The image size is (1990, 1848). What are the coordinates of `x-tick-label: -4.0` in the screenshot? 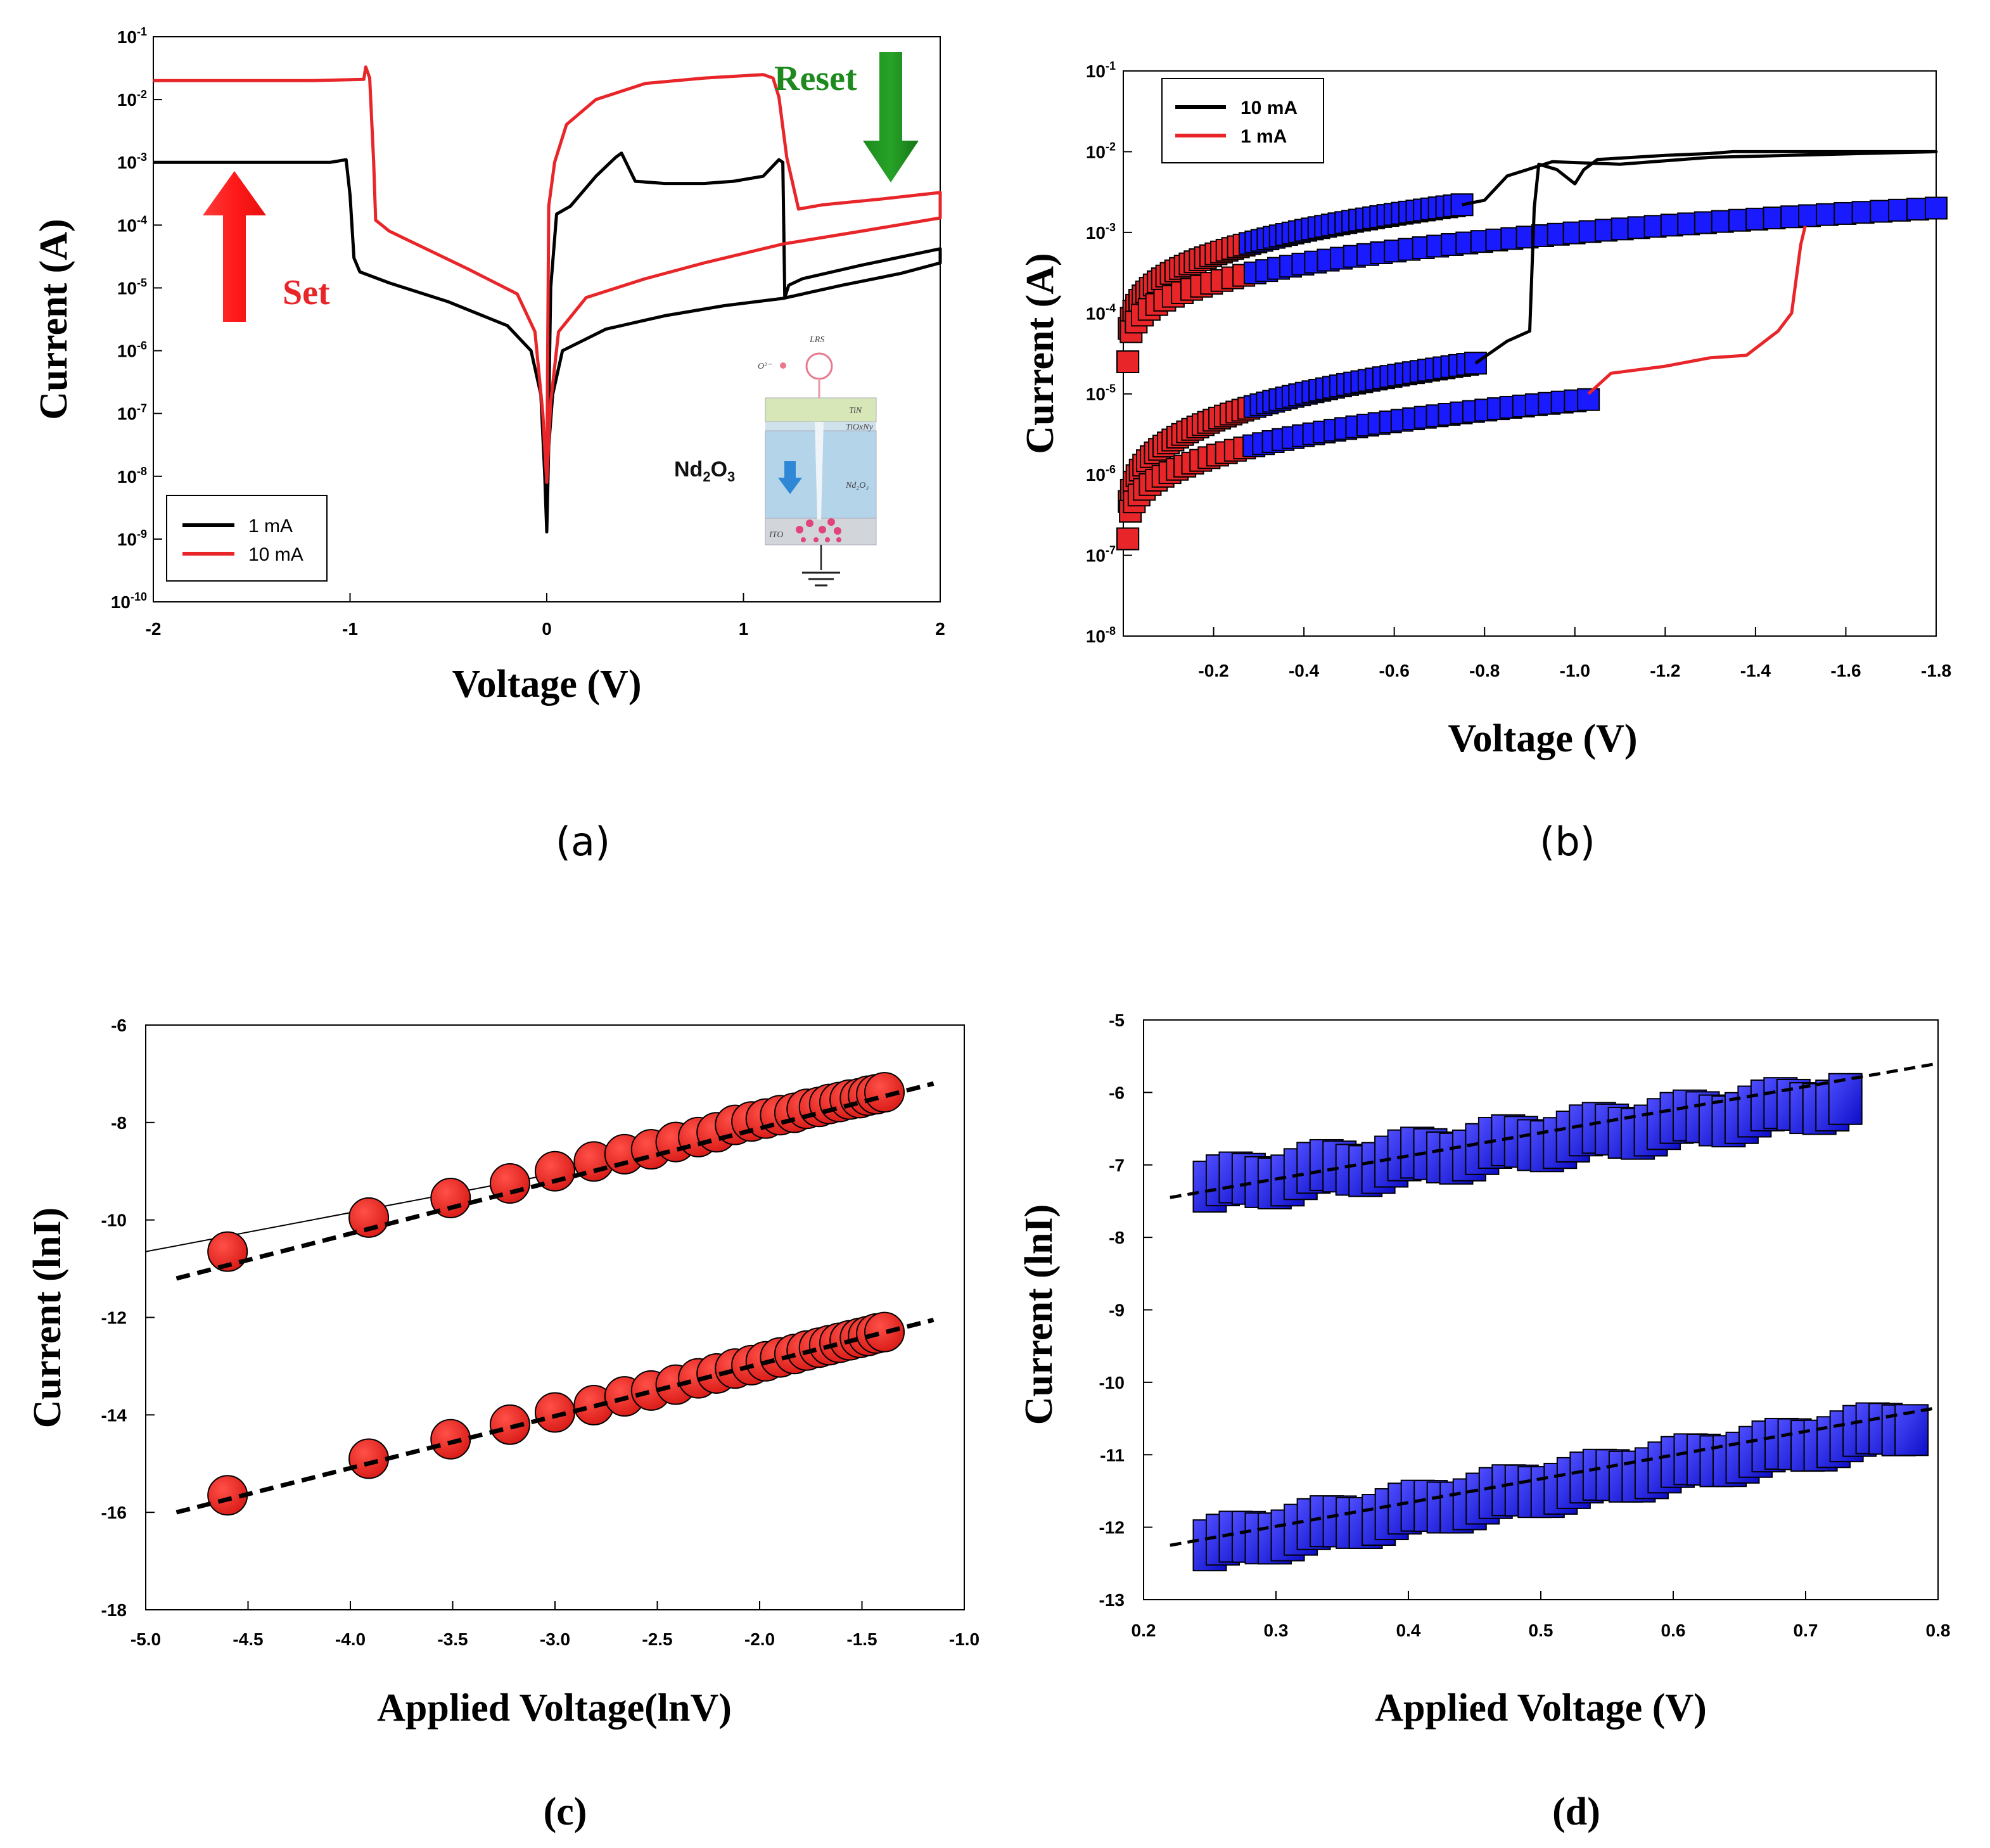 It's located at (350, 1639).